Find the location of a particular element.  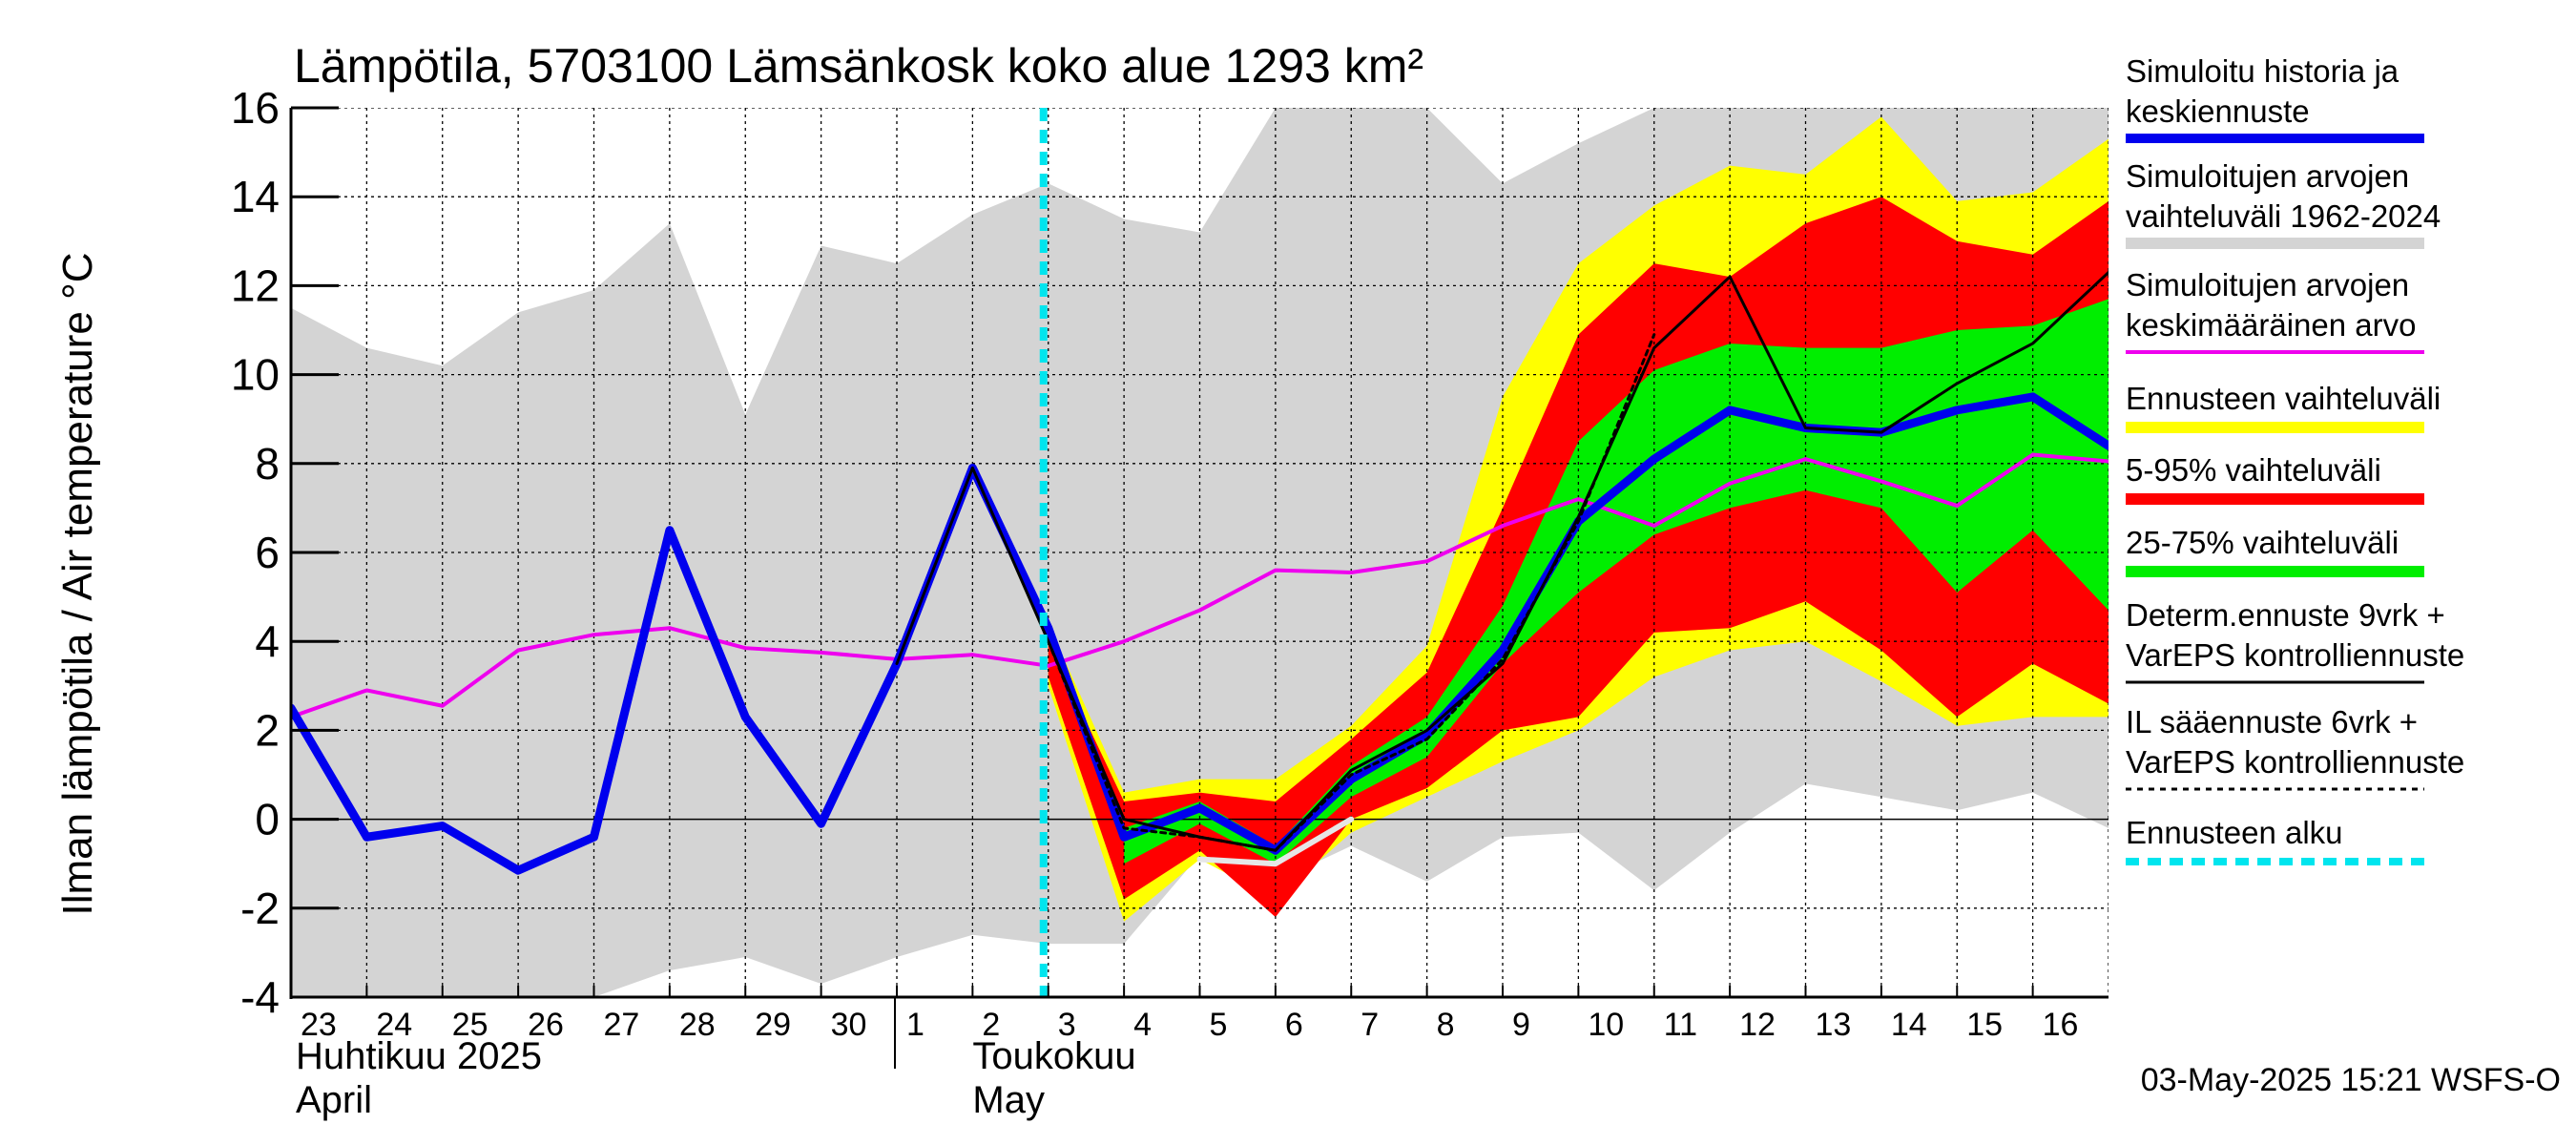

legend-item-simulated: Simuloitu historia ja keskiennuste is located at coordinates (2275, 98).